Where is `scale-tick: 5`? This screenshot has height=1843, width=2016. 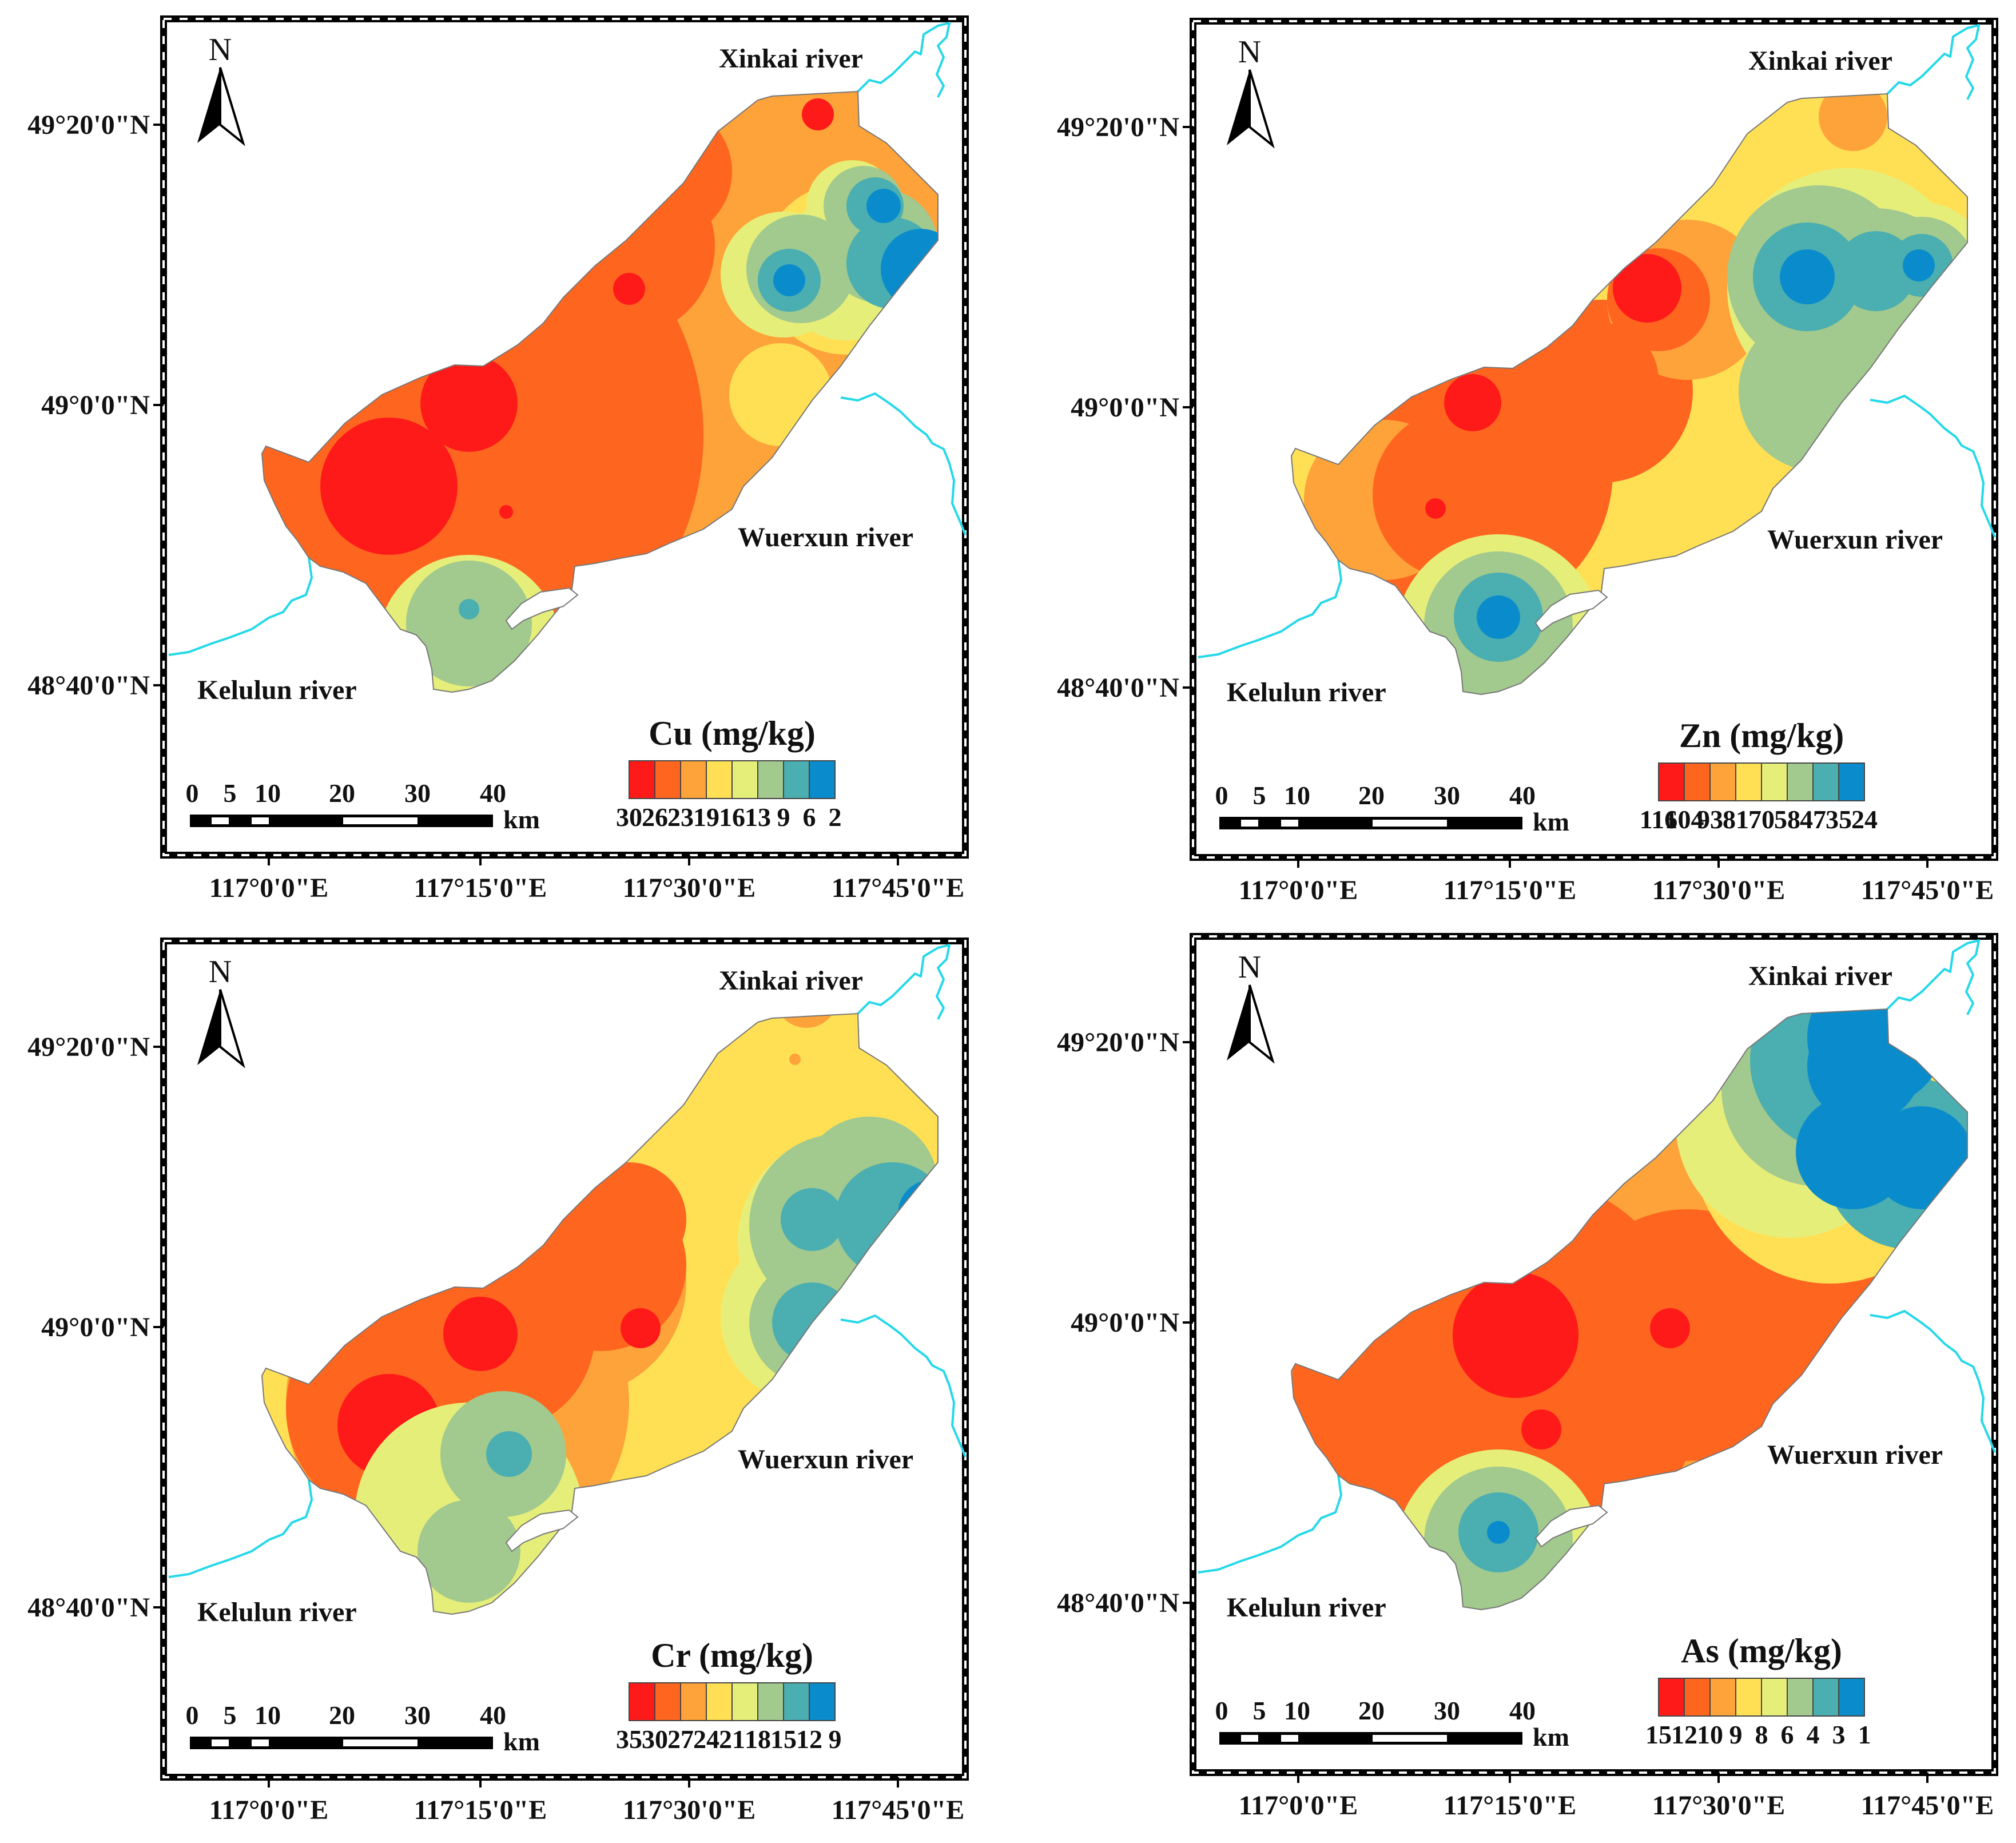 scale-tick: 5 is located at coordinates (1259, 796).